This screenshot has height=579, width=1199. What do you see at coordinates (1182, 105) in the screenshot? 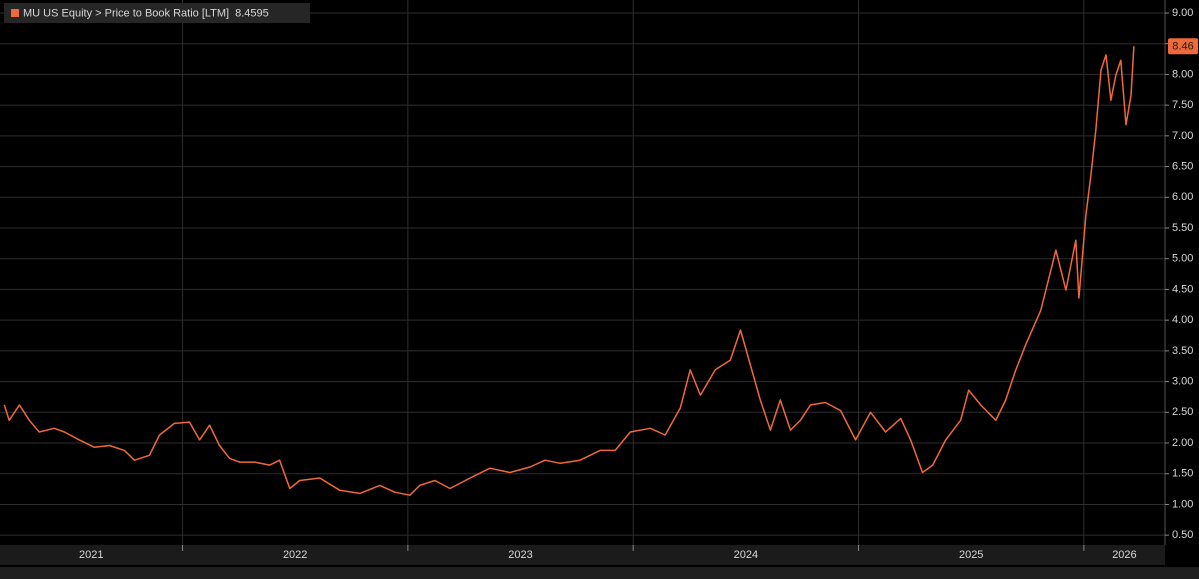
I see `y-tick-label: 7.50` at bounding box center [1182, 105].